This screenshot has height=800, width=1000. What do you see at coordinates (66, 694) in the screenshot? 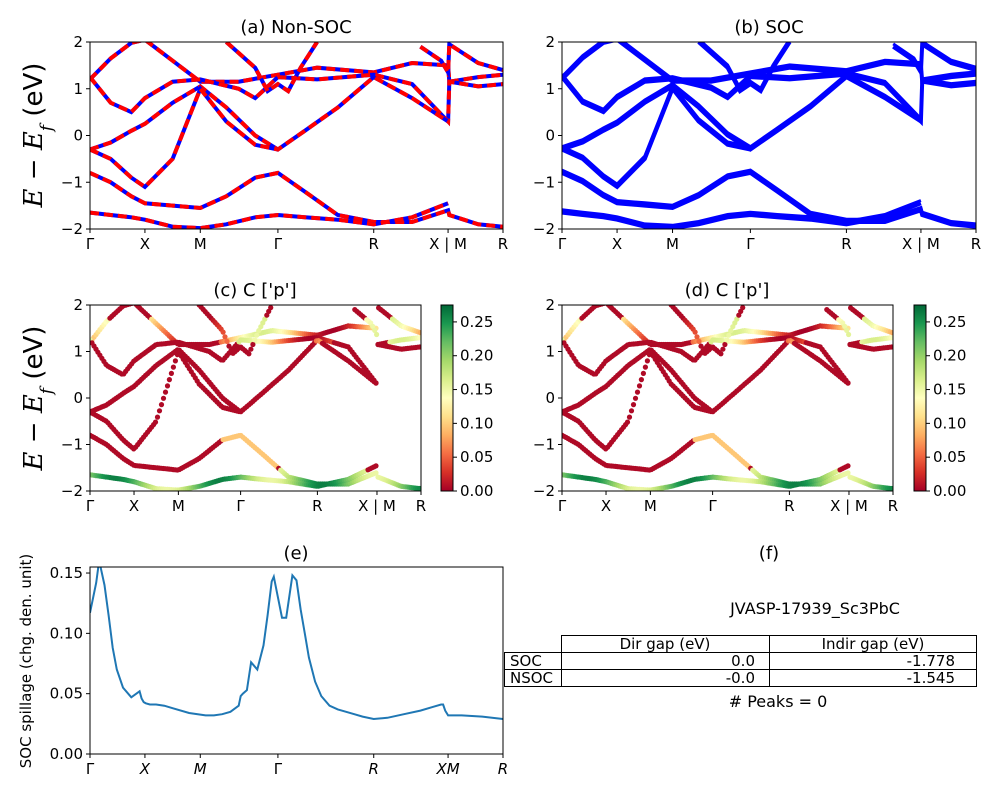
I see `ytick-label-e: 0.05` at bounding box center [66, 694].